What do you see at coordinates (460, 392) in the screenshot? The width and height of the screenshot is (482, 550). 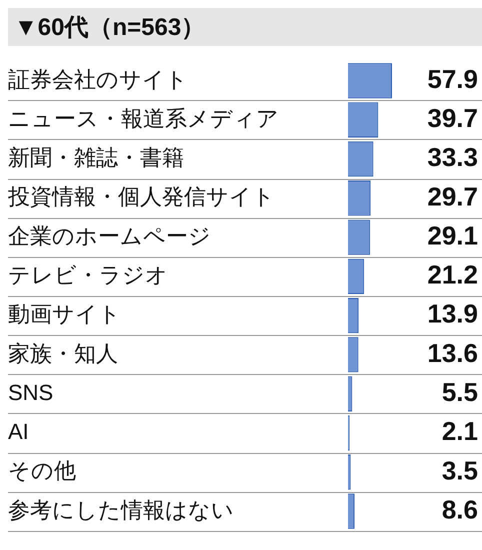 I see `data-label: 5.5` at bounding box center [460, 392].